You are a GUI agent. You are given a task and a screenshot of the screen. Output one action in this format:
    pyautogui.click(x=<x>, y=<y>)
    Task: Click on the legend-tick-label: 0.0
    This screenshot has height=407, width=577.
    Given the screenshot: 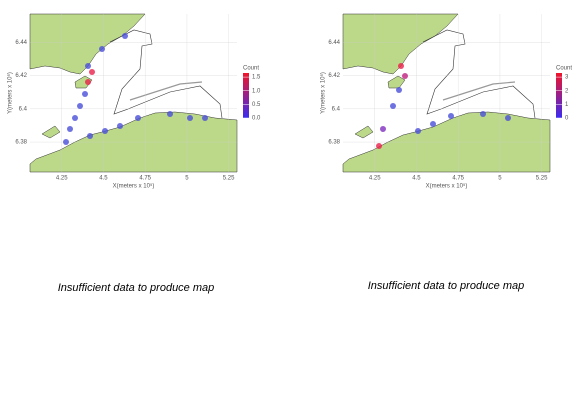 What is the action you would take?
    pyautogui.click(x=256, y=119)
    